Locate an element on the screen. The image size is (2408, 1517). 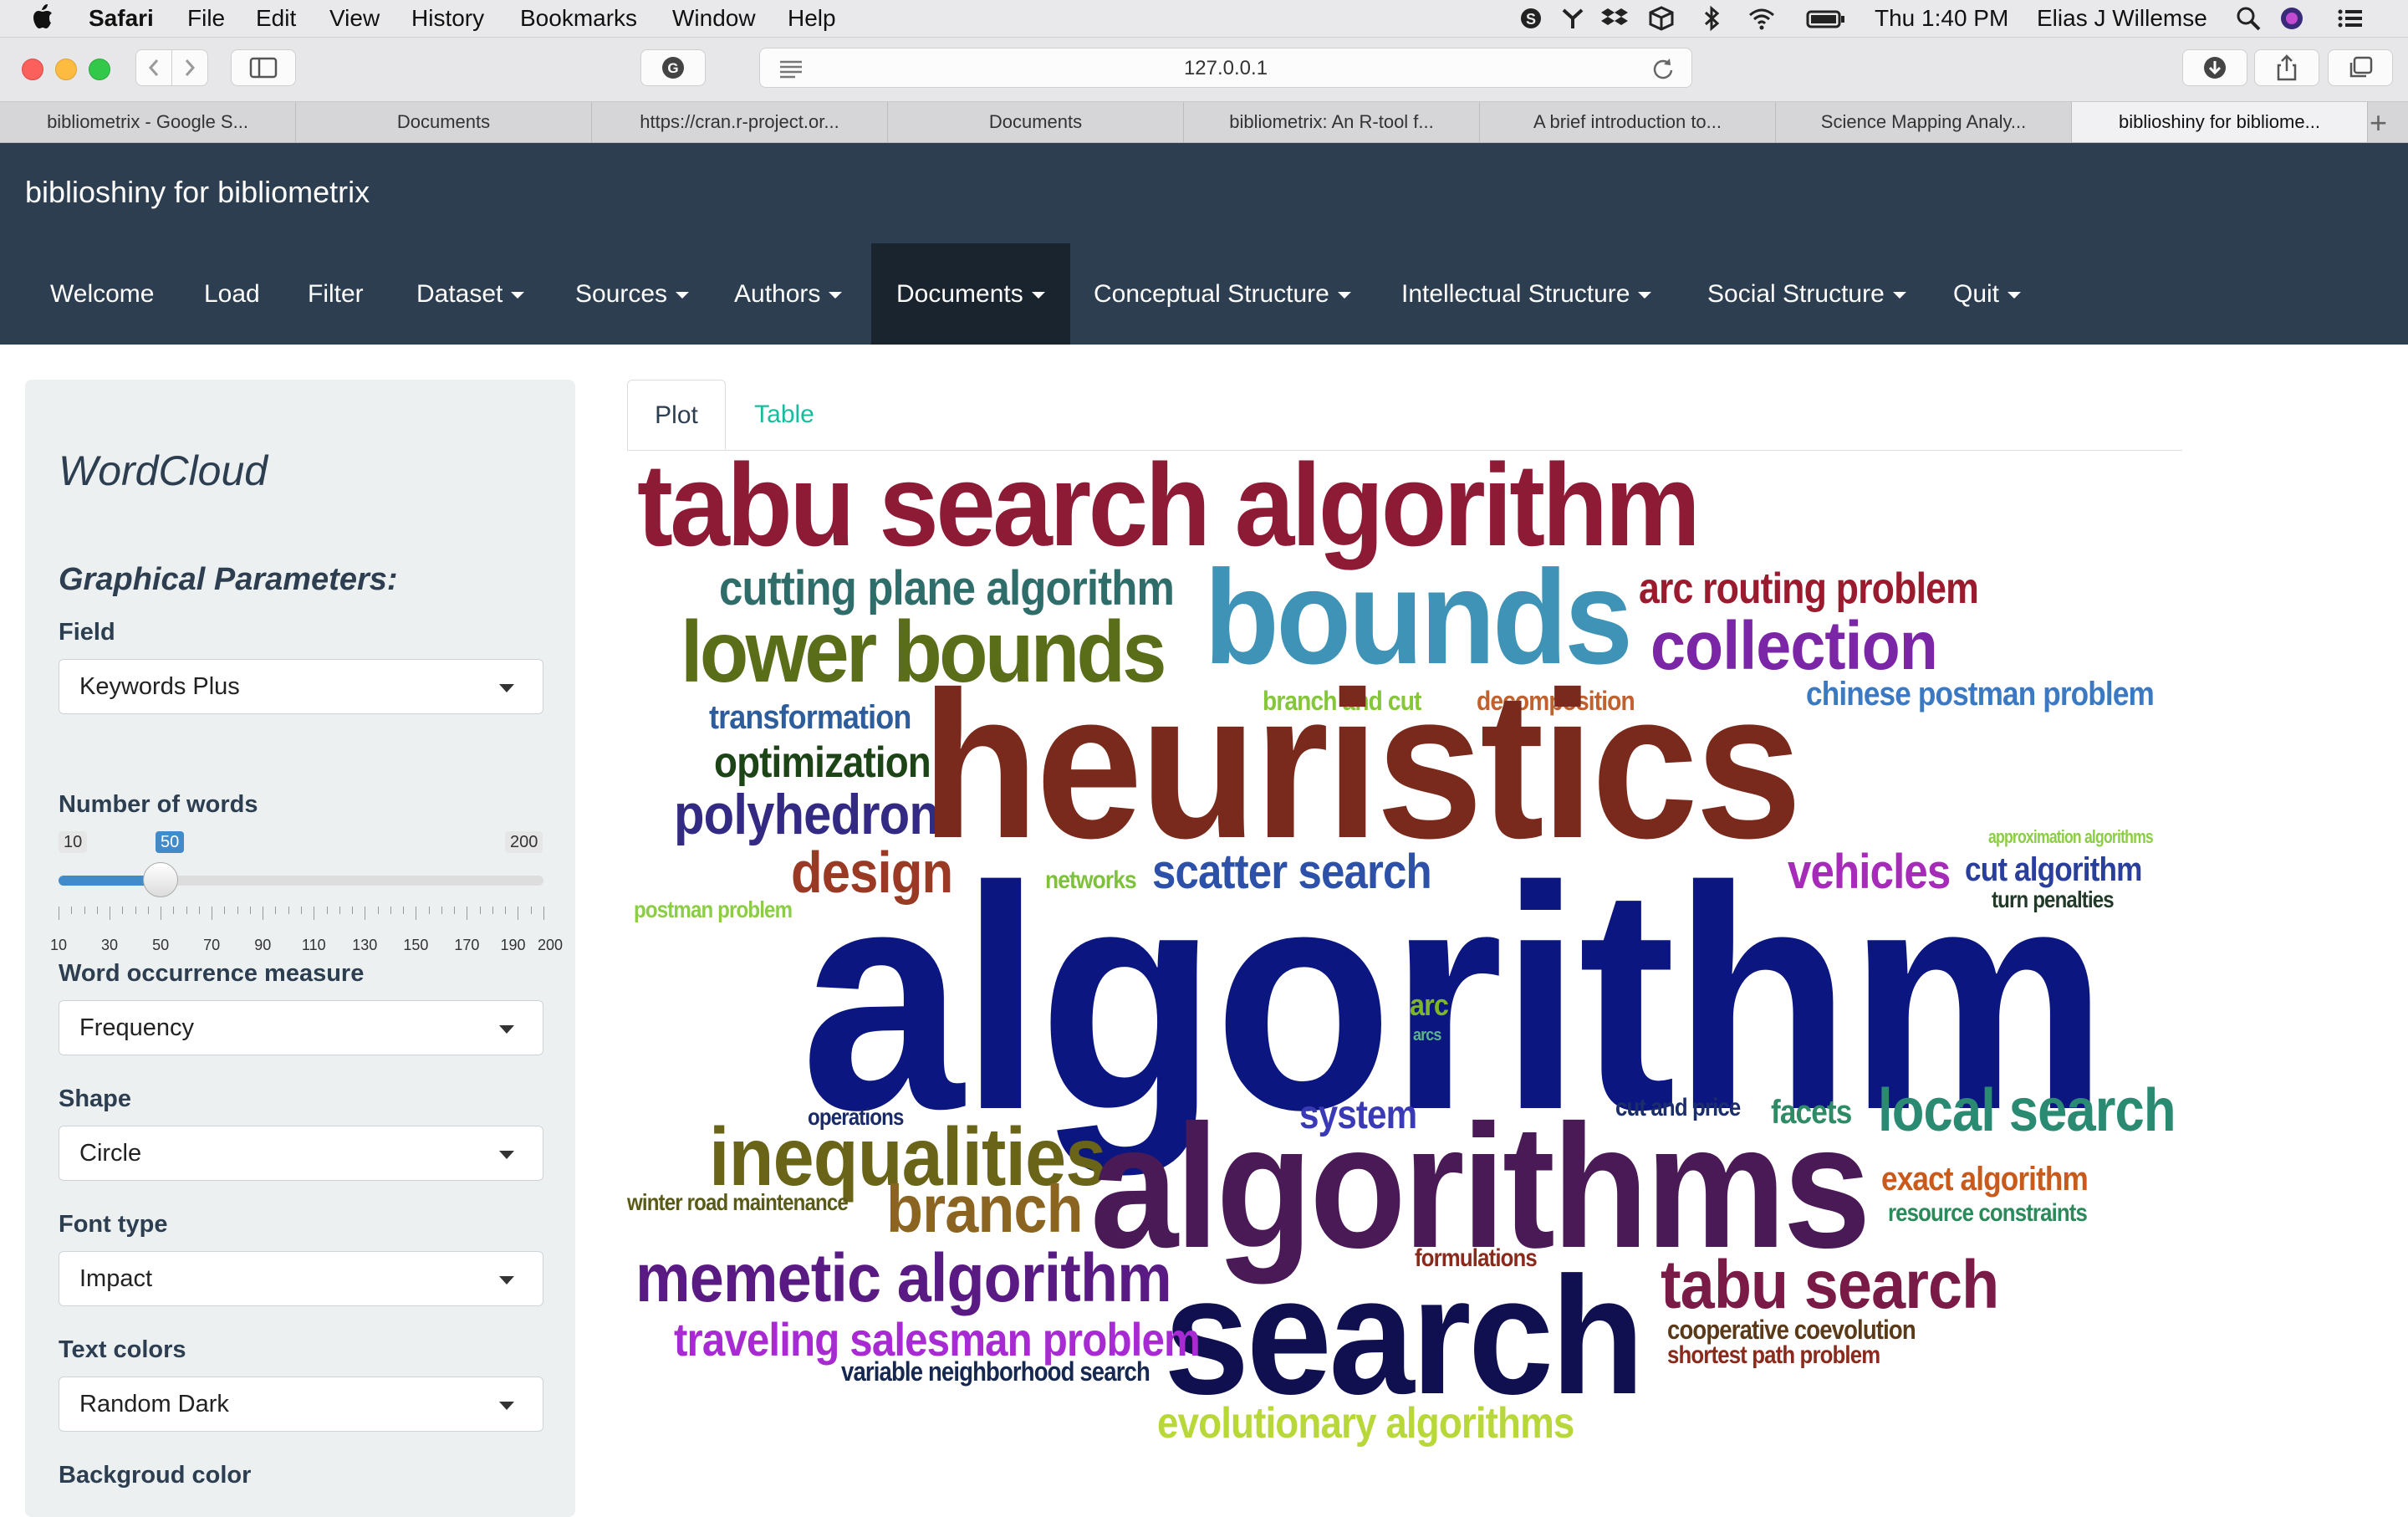
menu-app-name: Safari is located at coordinates (122, 18).